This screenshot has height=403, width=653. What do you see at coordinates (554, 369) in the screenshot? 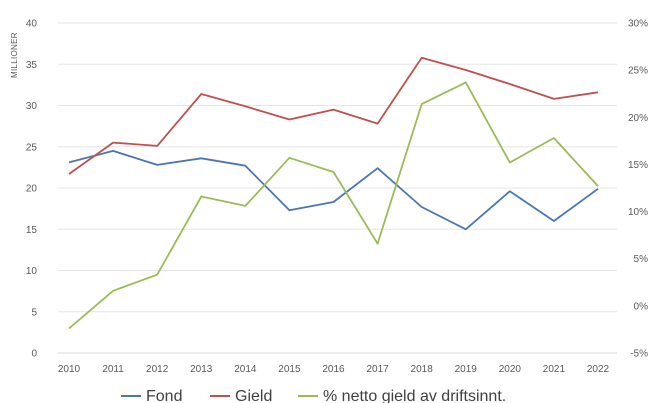
I see `x-tick-label: 2021` at bounding box center [554, 369].